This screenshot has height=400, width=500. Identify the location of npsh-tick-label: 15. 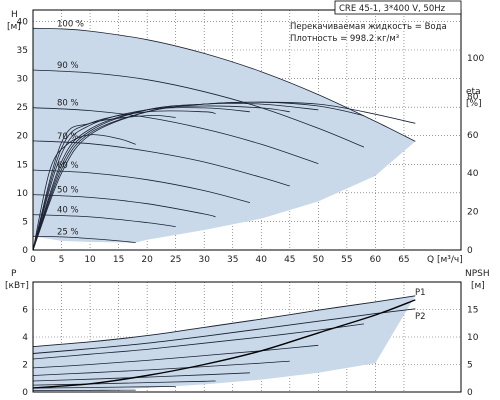
(472, 311).